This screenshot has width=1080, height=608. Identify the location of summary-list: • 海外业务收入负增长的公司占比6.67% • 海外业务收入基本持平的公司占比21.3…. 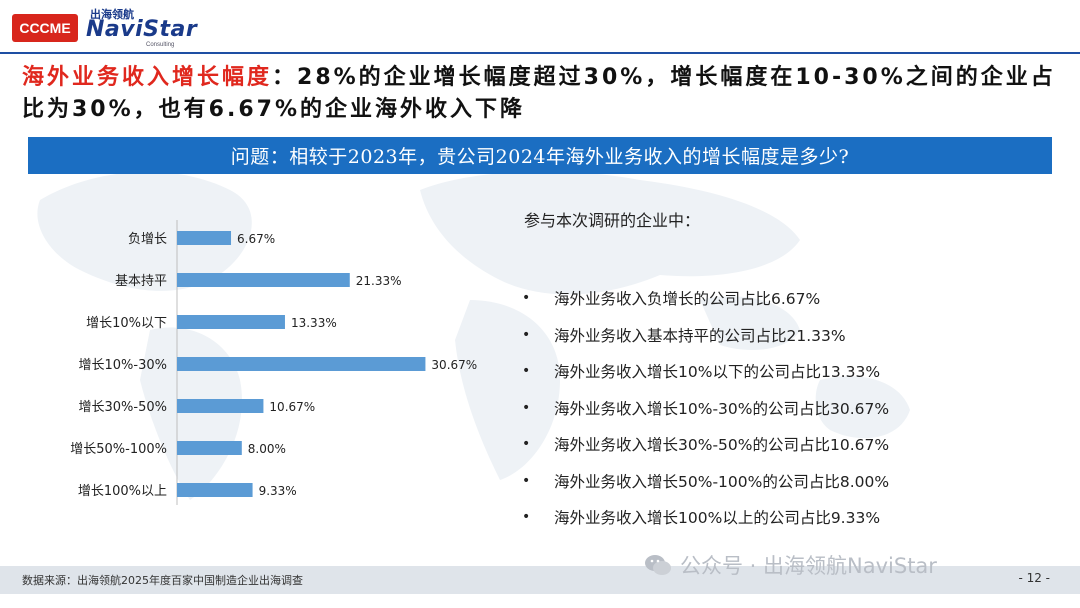
(705, 408).